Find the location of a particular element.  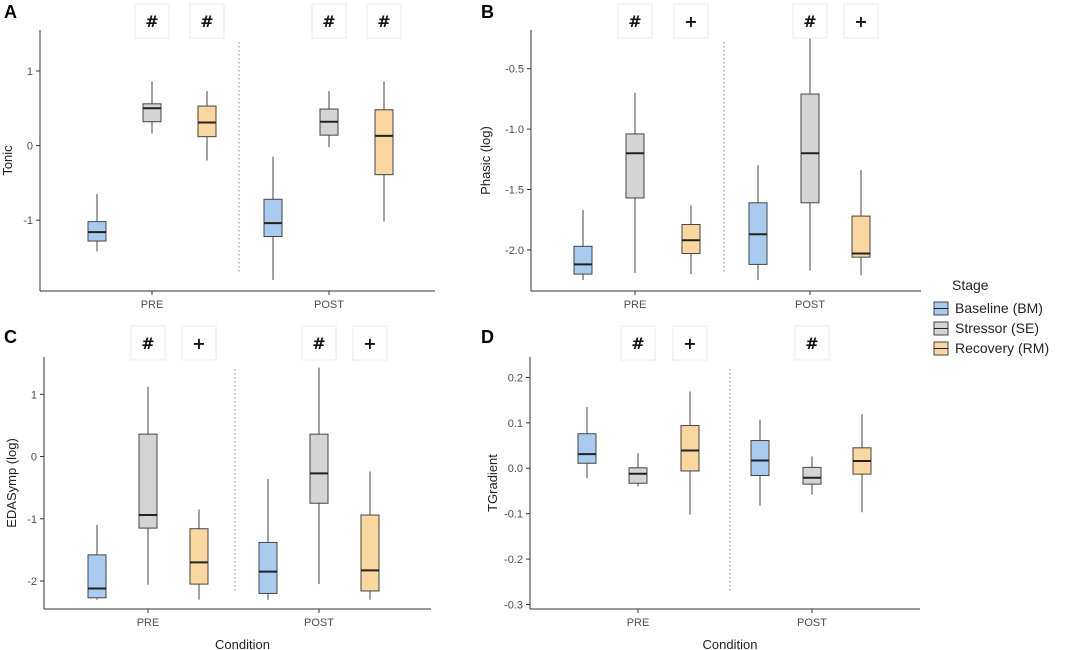

y-tick-label: 0.2 is located at coordinates (515, 378).